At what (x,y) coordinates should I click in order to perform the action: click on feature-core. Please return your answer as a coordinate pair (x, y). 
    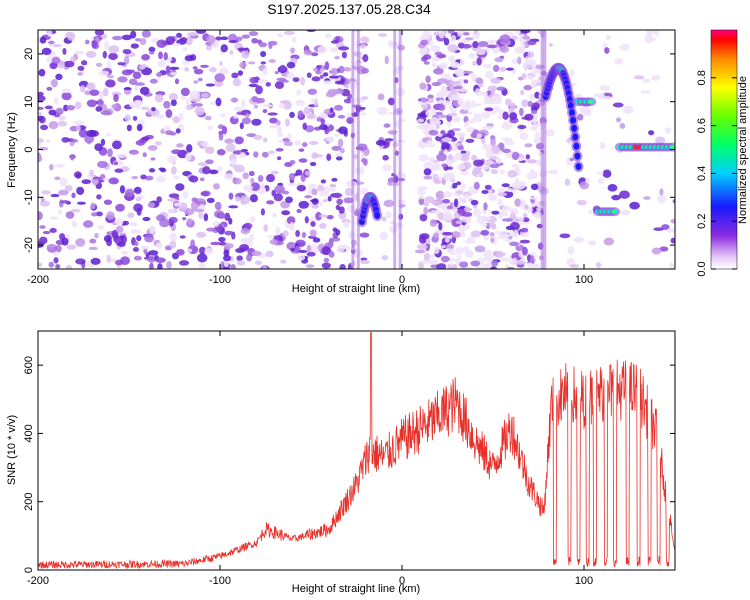
    Looking at the image, I should click on (377, 215).